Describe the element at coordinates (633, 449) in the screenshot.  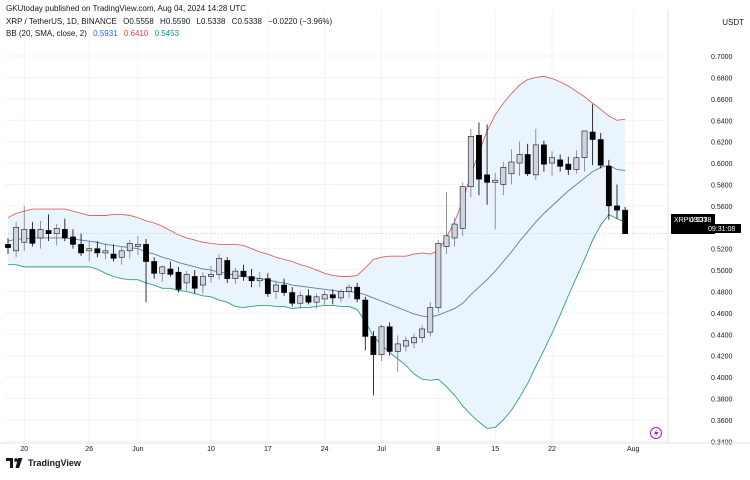
I see `x-tick-label: Aug` at that location.